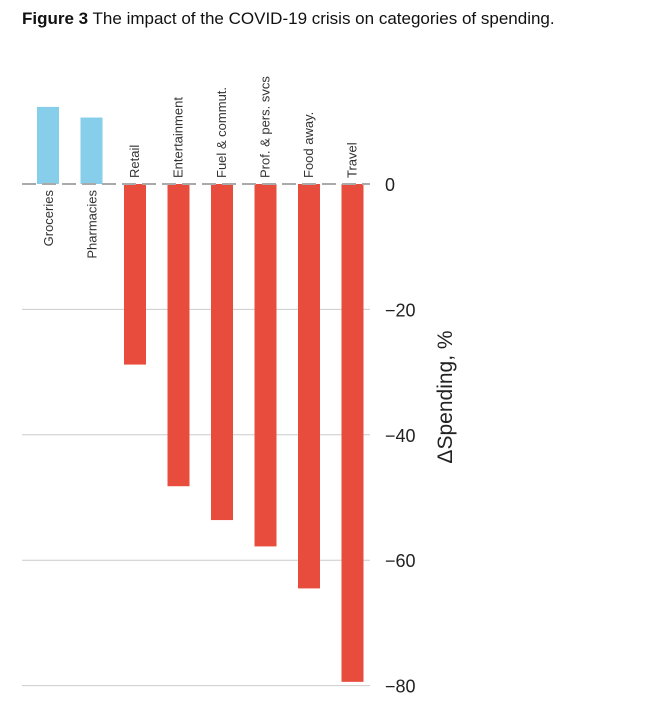 This screenshot has height=715, width=670. What do you see at coordinates (55, 18) in the screenshot?
I see `figure-label: Figure 3` at bounding box center [55, 18].